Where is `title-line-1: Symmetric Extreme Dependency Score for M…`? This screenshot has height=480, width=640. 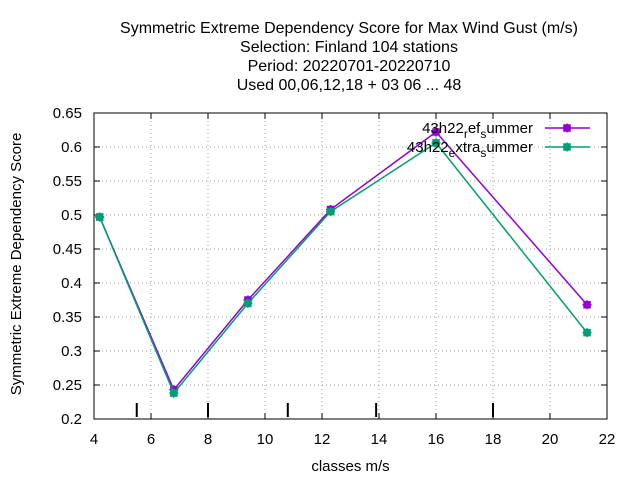
title-line-1: Symmetric Extreme Dependency Score for M… is located at coordinates (349, 28).